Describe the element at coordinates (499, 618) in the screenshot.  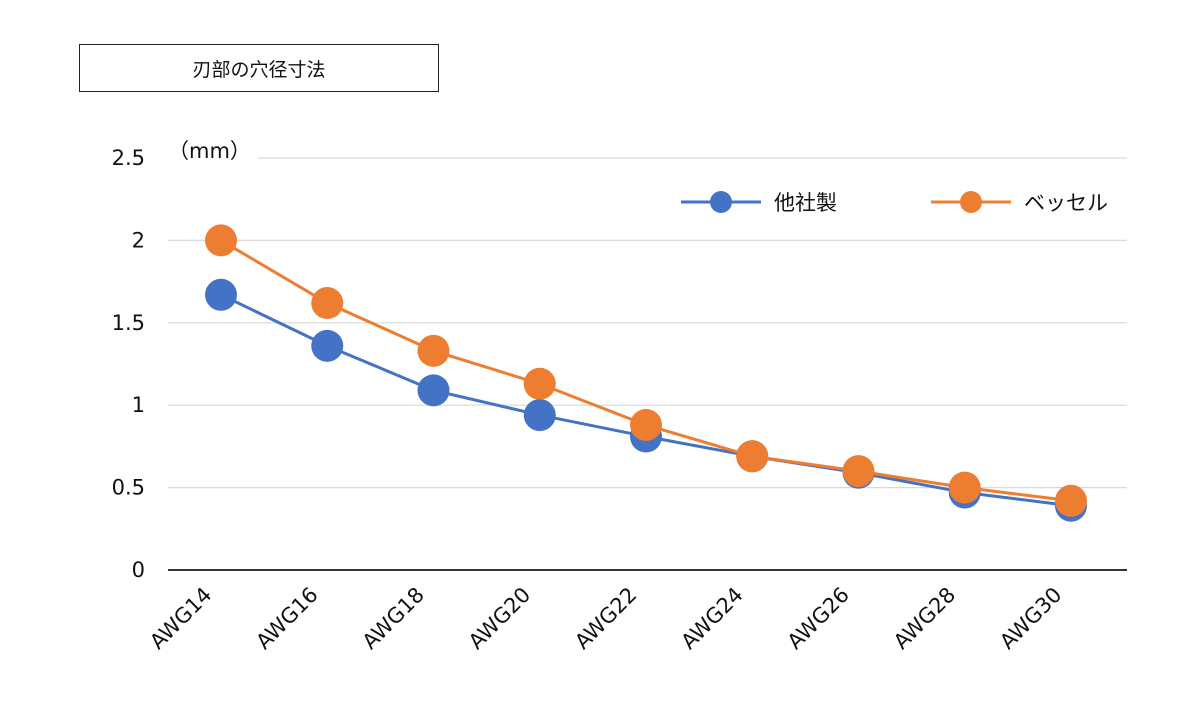
I see `x-tick-label: AWG20` at that location.